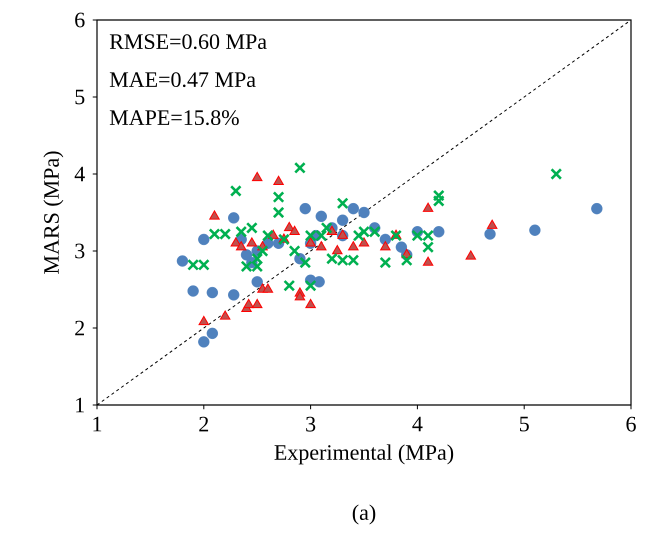  What do you see at coordinates (188, 42) in the screenshot?
I see `annotation: RMSE=0.60 MPa` at bounding box center [188, 42].